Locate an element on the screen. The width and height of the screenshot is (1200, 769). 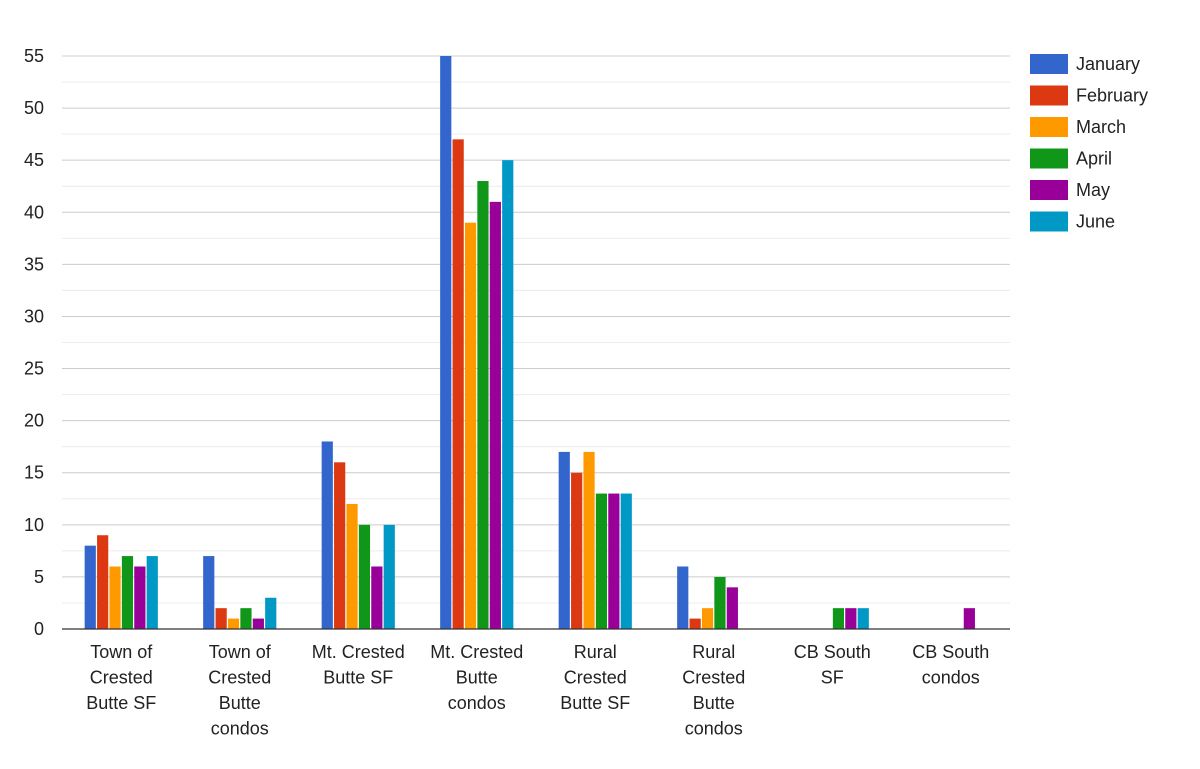
legend-label: June is located at coordinates (1095, 222).